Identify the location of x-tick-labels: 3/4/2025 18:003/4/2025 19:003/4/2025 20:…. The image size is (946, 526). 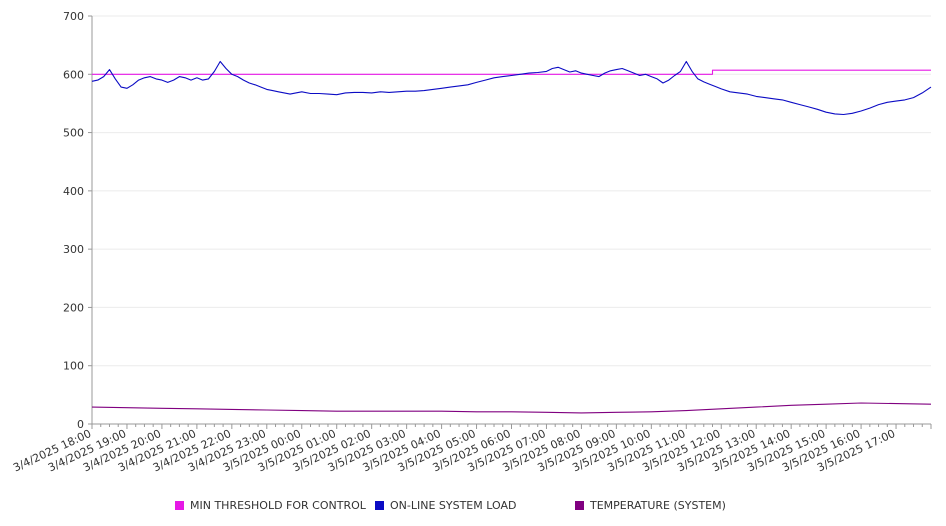
(454, 451).